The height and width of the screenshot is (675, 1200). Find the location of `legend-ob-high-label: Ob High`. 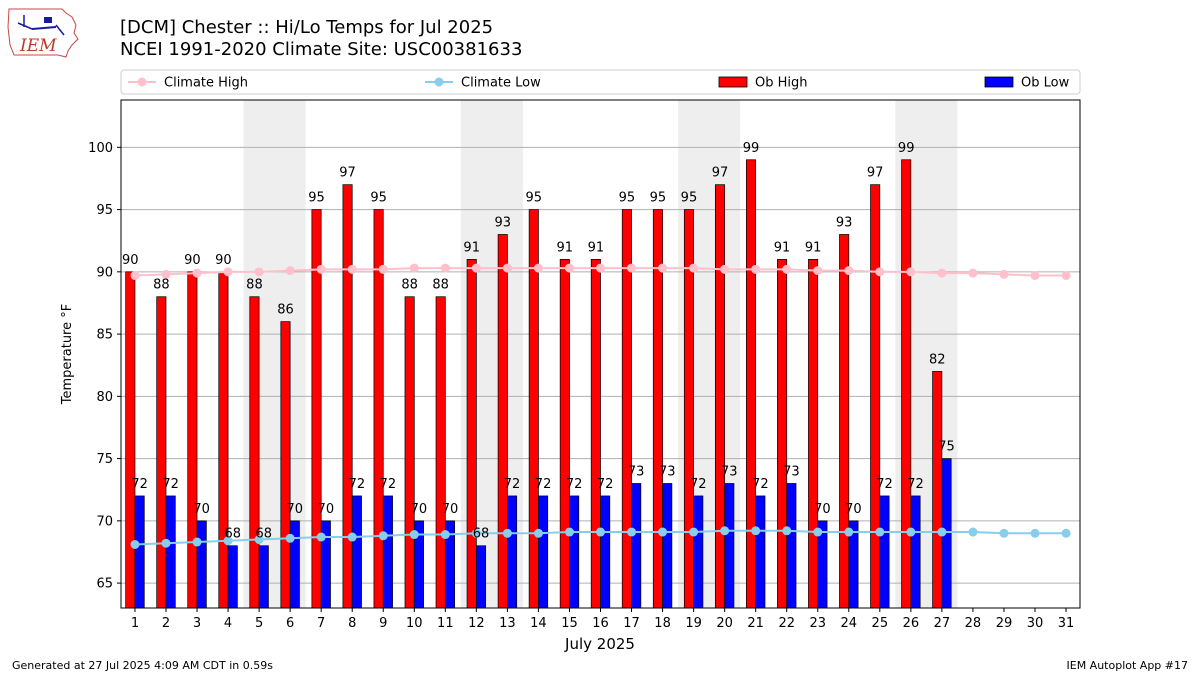

legend-ob-high-label: Ob High is located at coordinates (781, 83).